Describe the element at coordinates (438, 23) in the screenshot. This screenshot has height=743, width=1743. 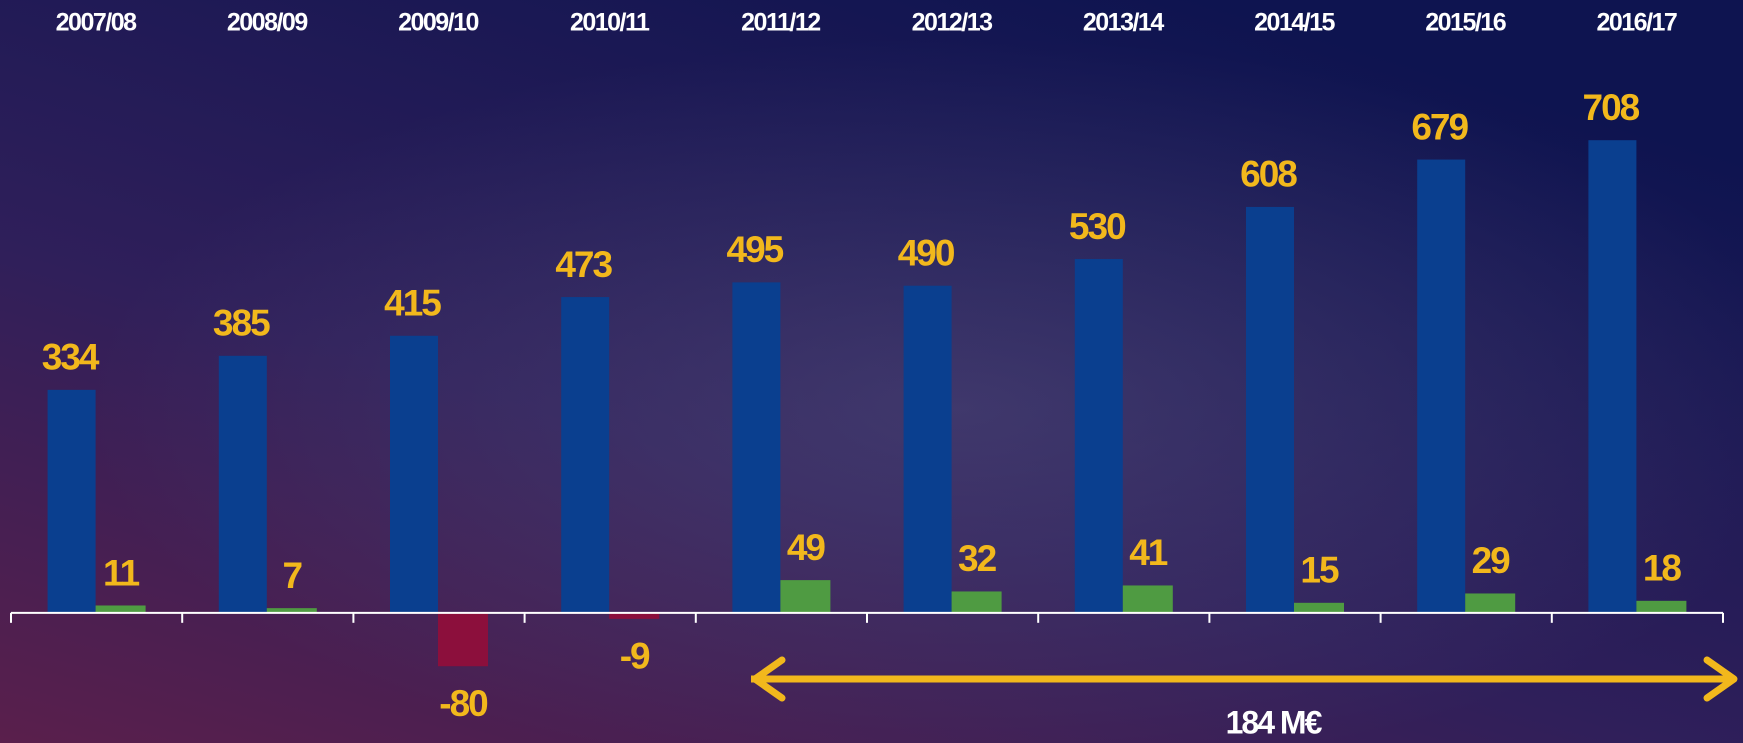
I see `x-tick-label: 2009/10` at that location.